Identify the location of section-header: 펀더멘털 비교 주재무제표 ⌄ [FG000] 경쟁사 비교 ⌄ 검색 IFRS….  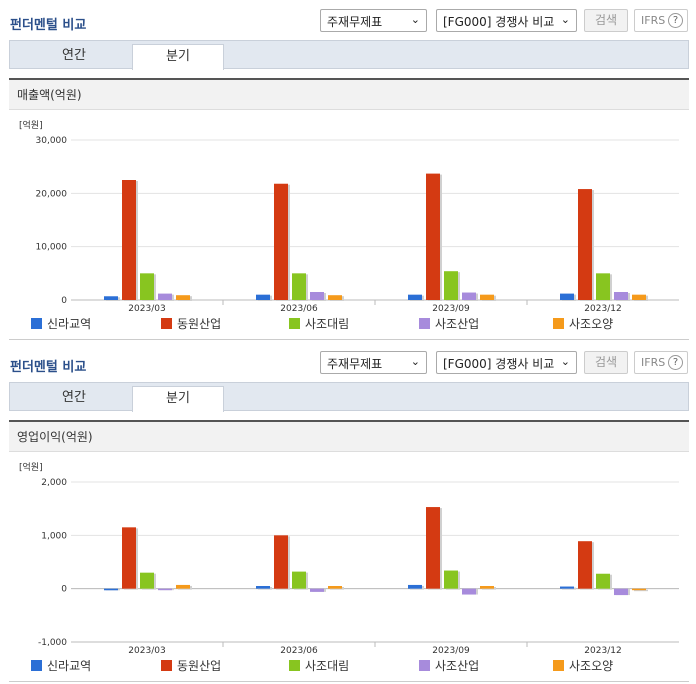
(348, 360).